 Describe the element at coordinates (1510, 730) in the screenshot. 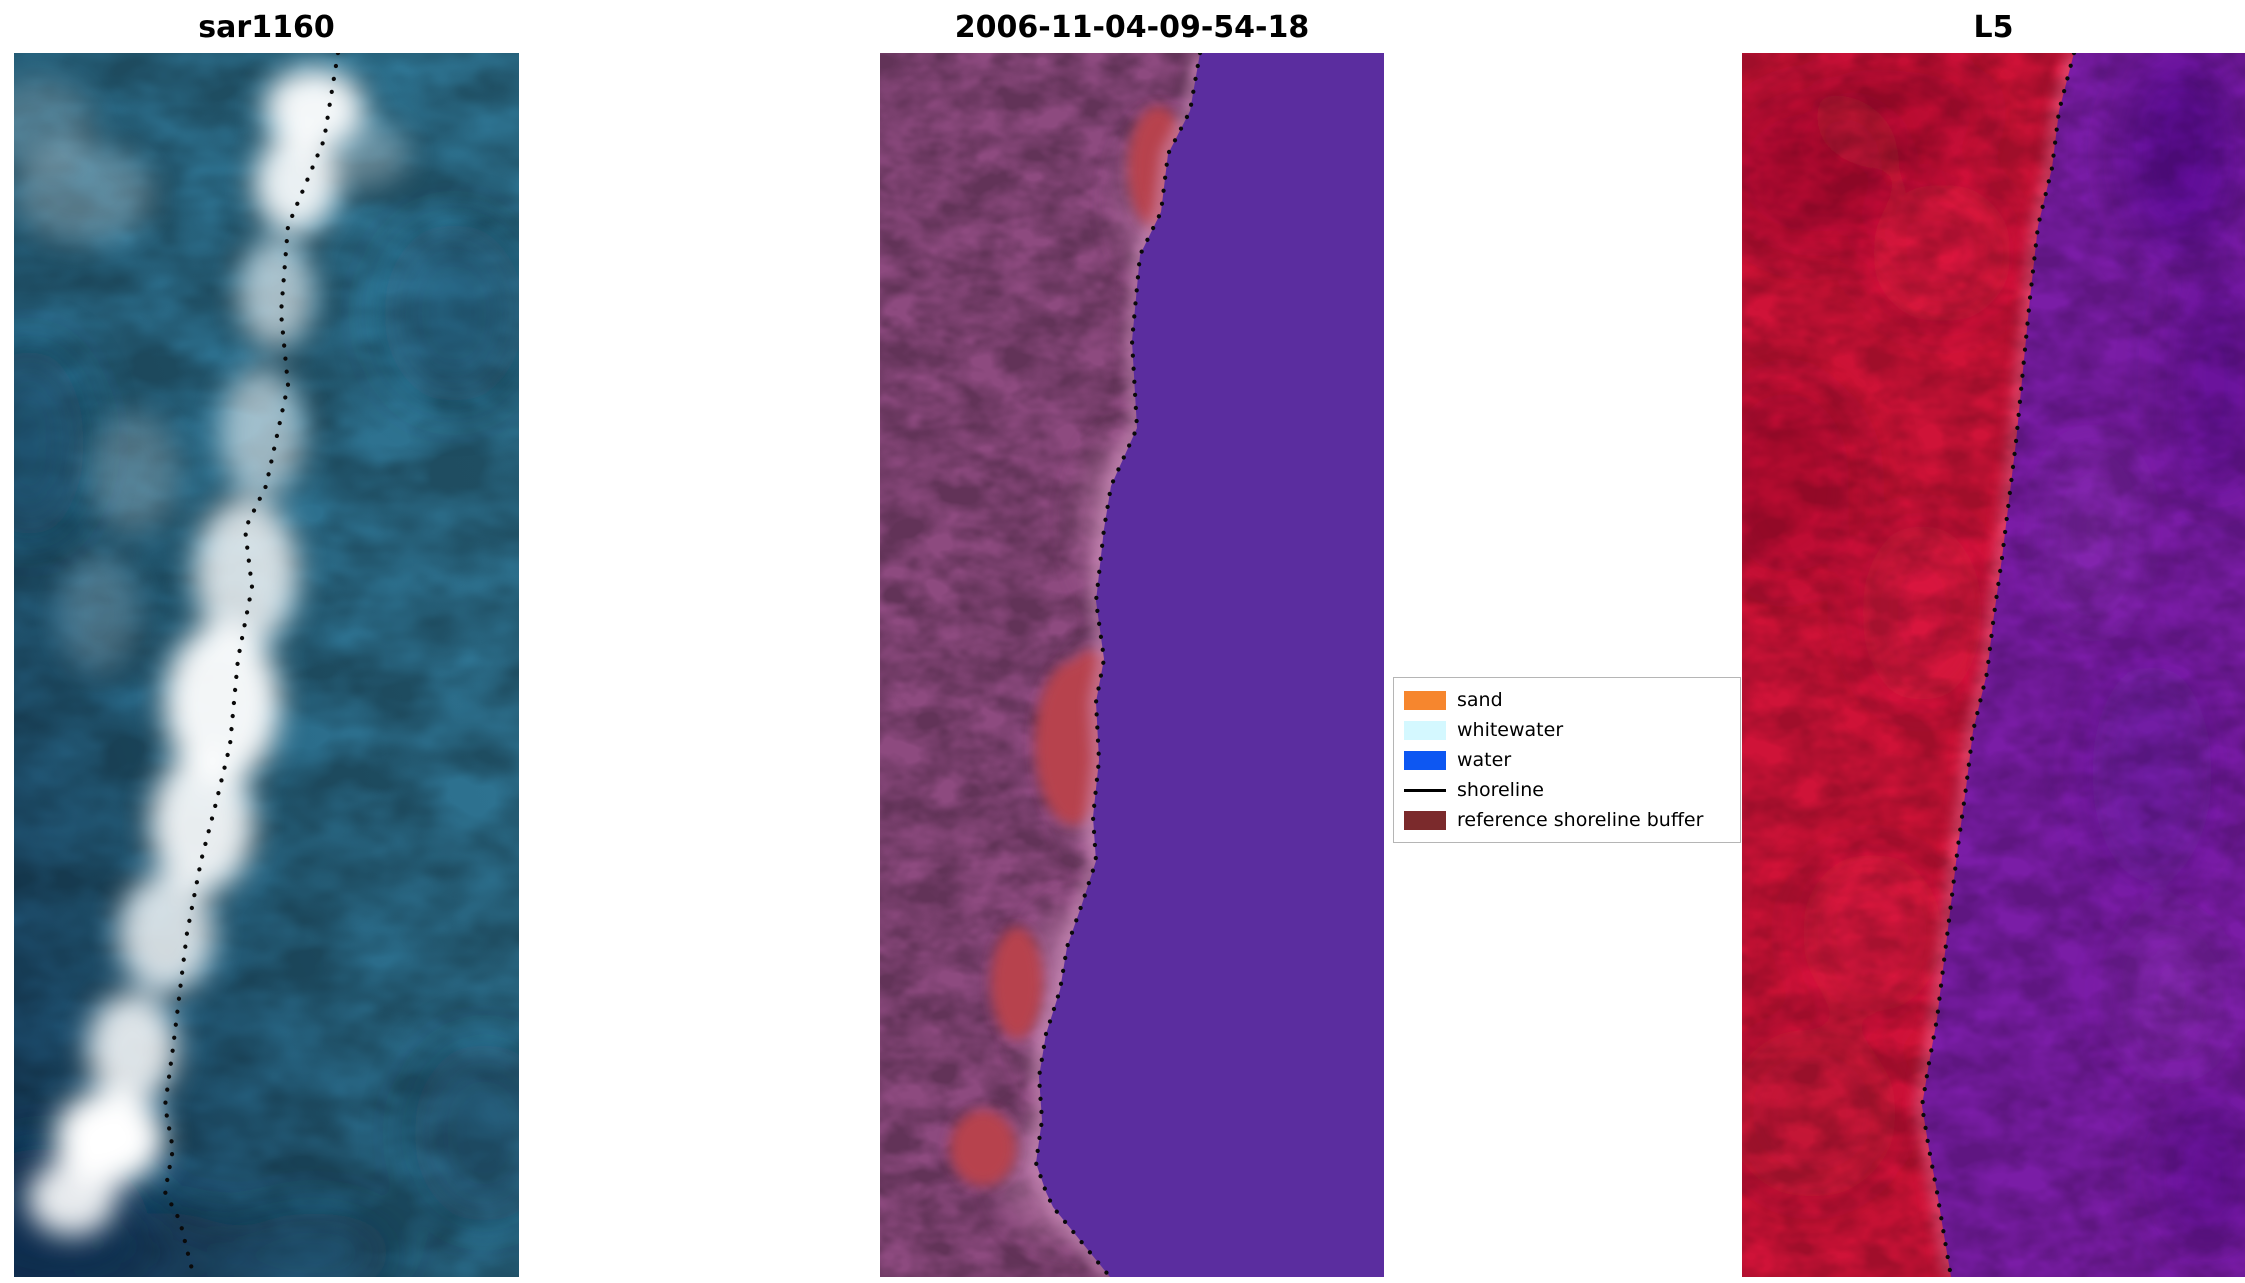

I see `legend-label-whitewater: whitewater` at that location.